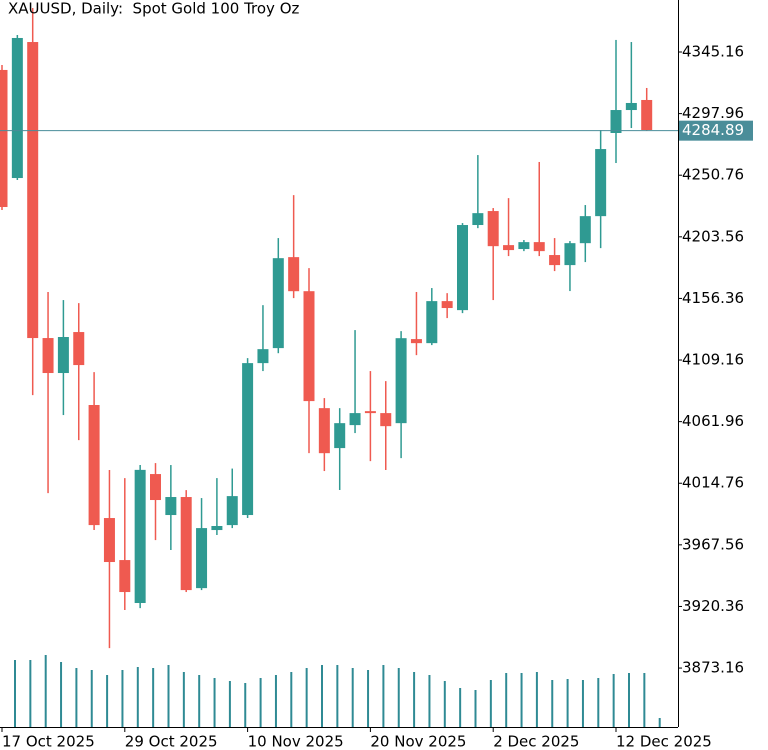  I want to click on y-tick-label: 3873.16, so click(713, 668).